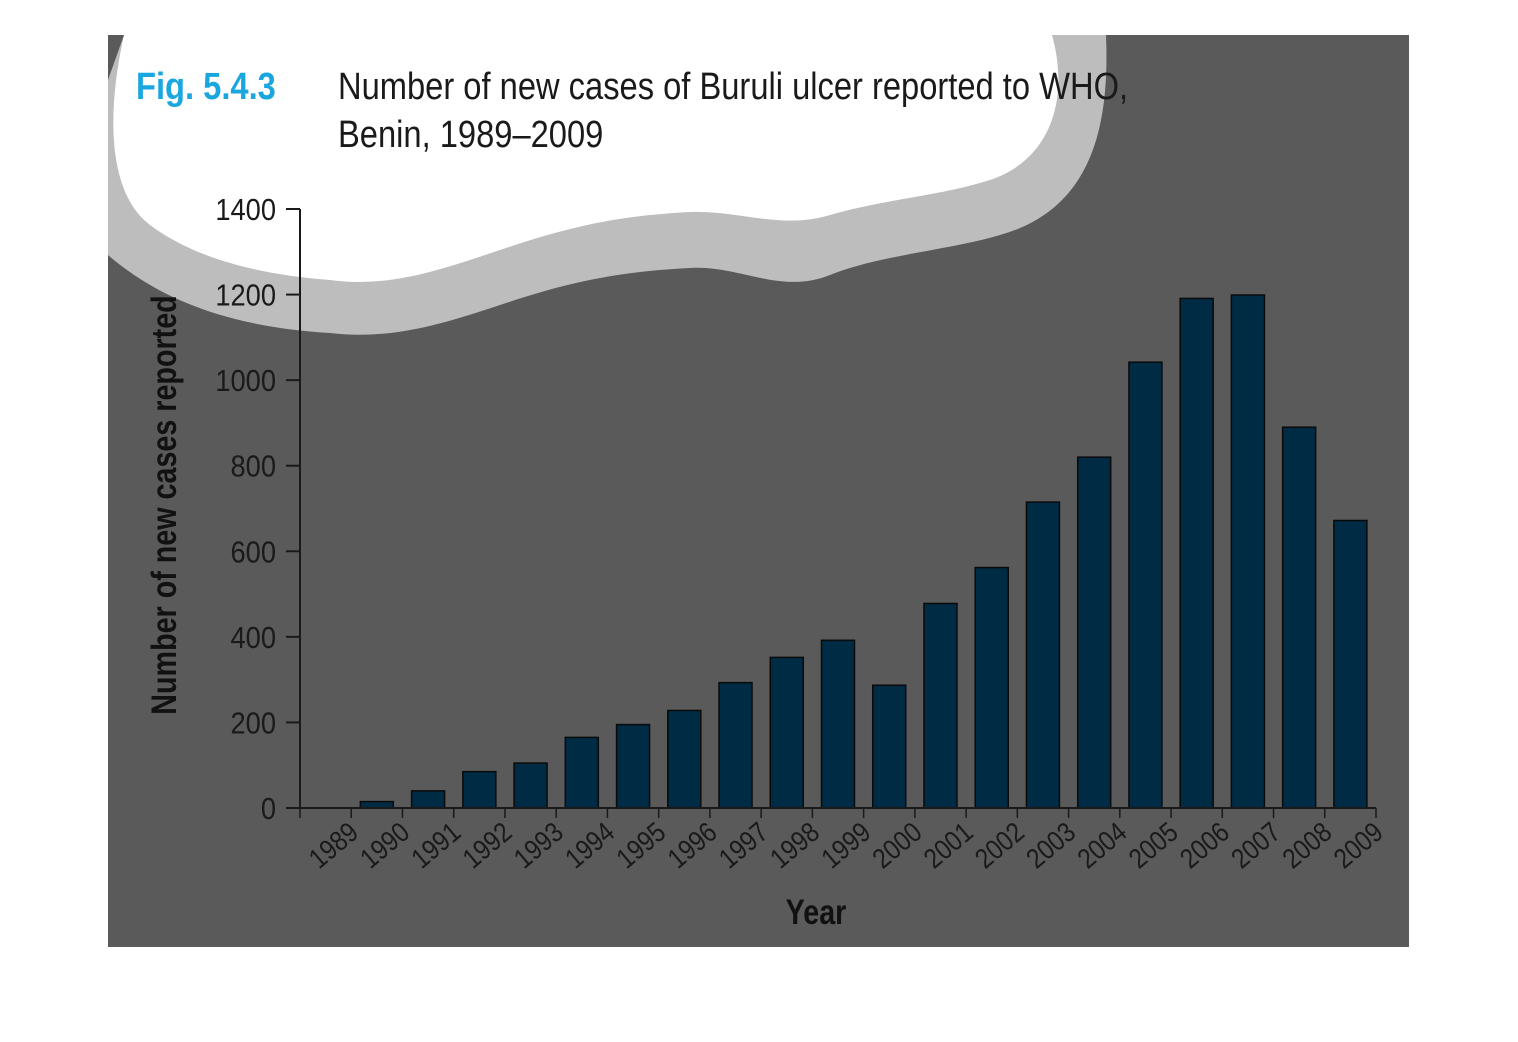  What do you see at coordinates (590, 845) in the screenshot?
I see `x-tick-label-1994: 1994` at bounding box center [590, 845].